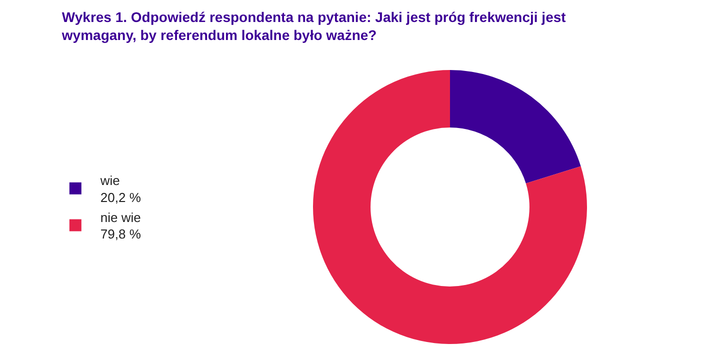 The height and width of the screenshot is (364, 720). What do you see at coordinates (121, 234) in the screenshot?
I see `data-label: 79,8 %` at bounding box center [121, 234].